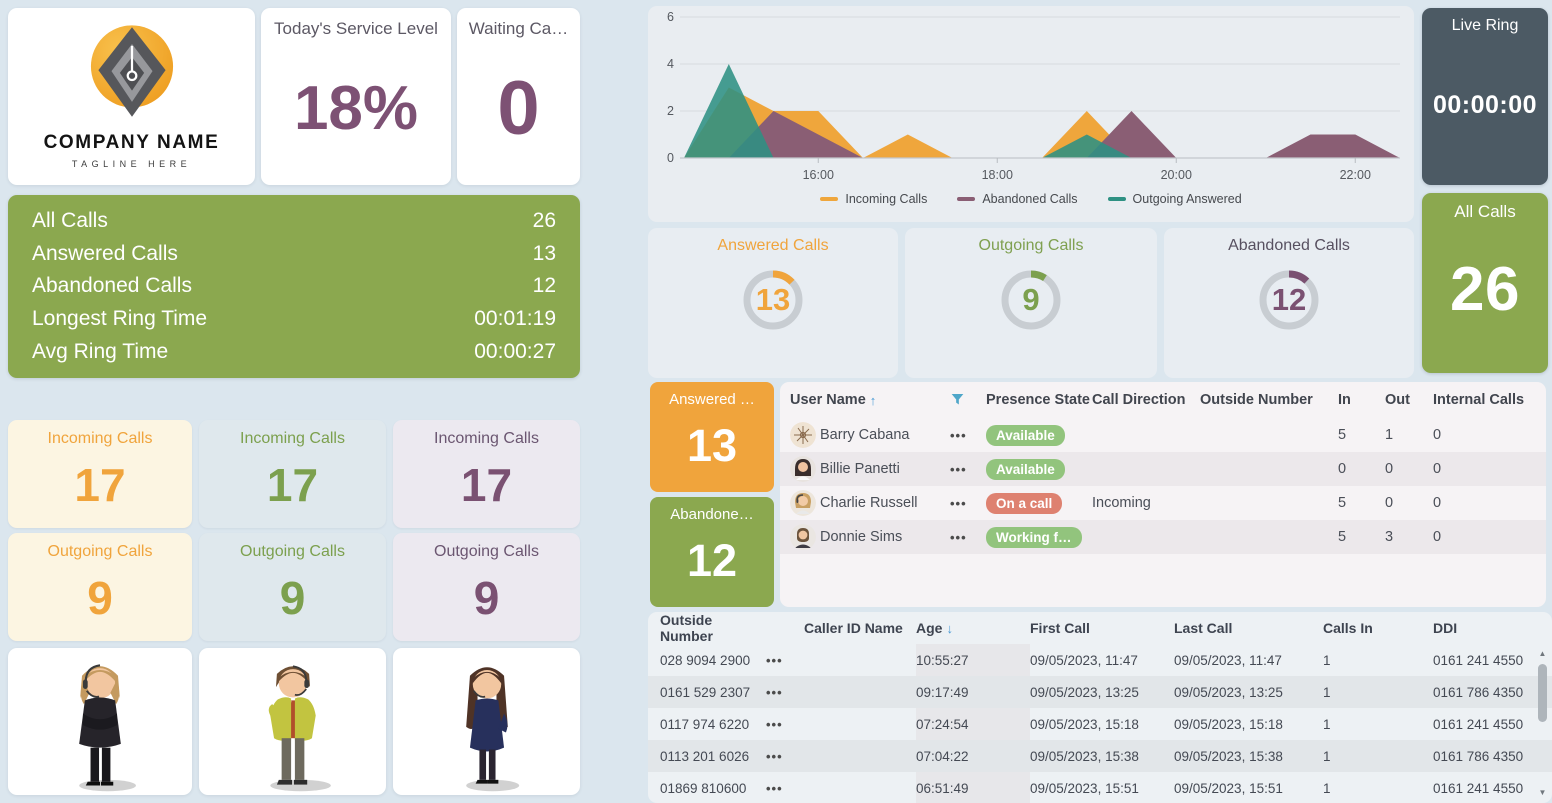 This screenshot has height=803, width=1552. I want to click on first-call-cell: 09/05/2023, 15:38, so click(1084, 756).